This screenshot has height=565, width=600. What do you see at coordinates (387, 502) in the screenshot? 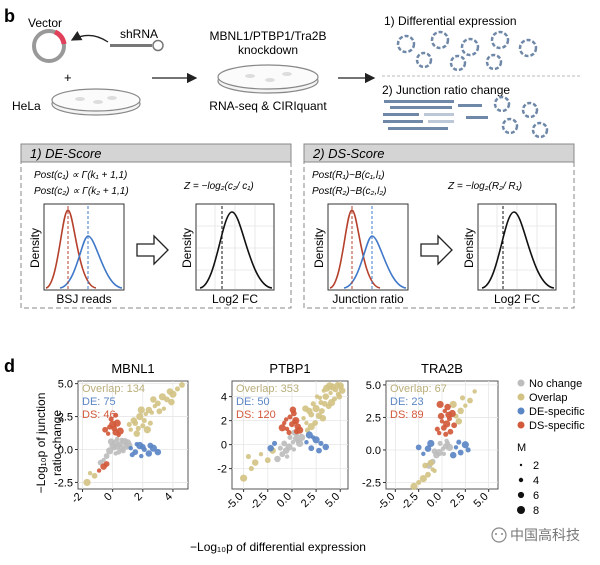
I see `x-tick-label: -5.0` at bounding box center [387, 502].